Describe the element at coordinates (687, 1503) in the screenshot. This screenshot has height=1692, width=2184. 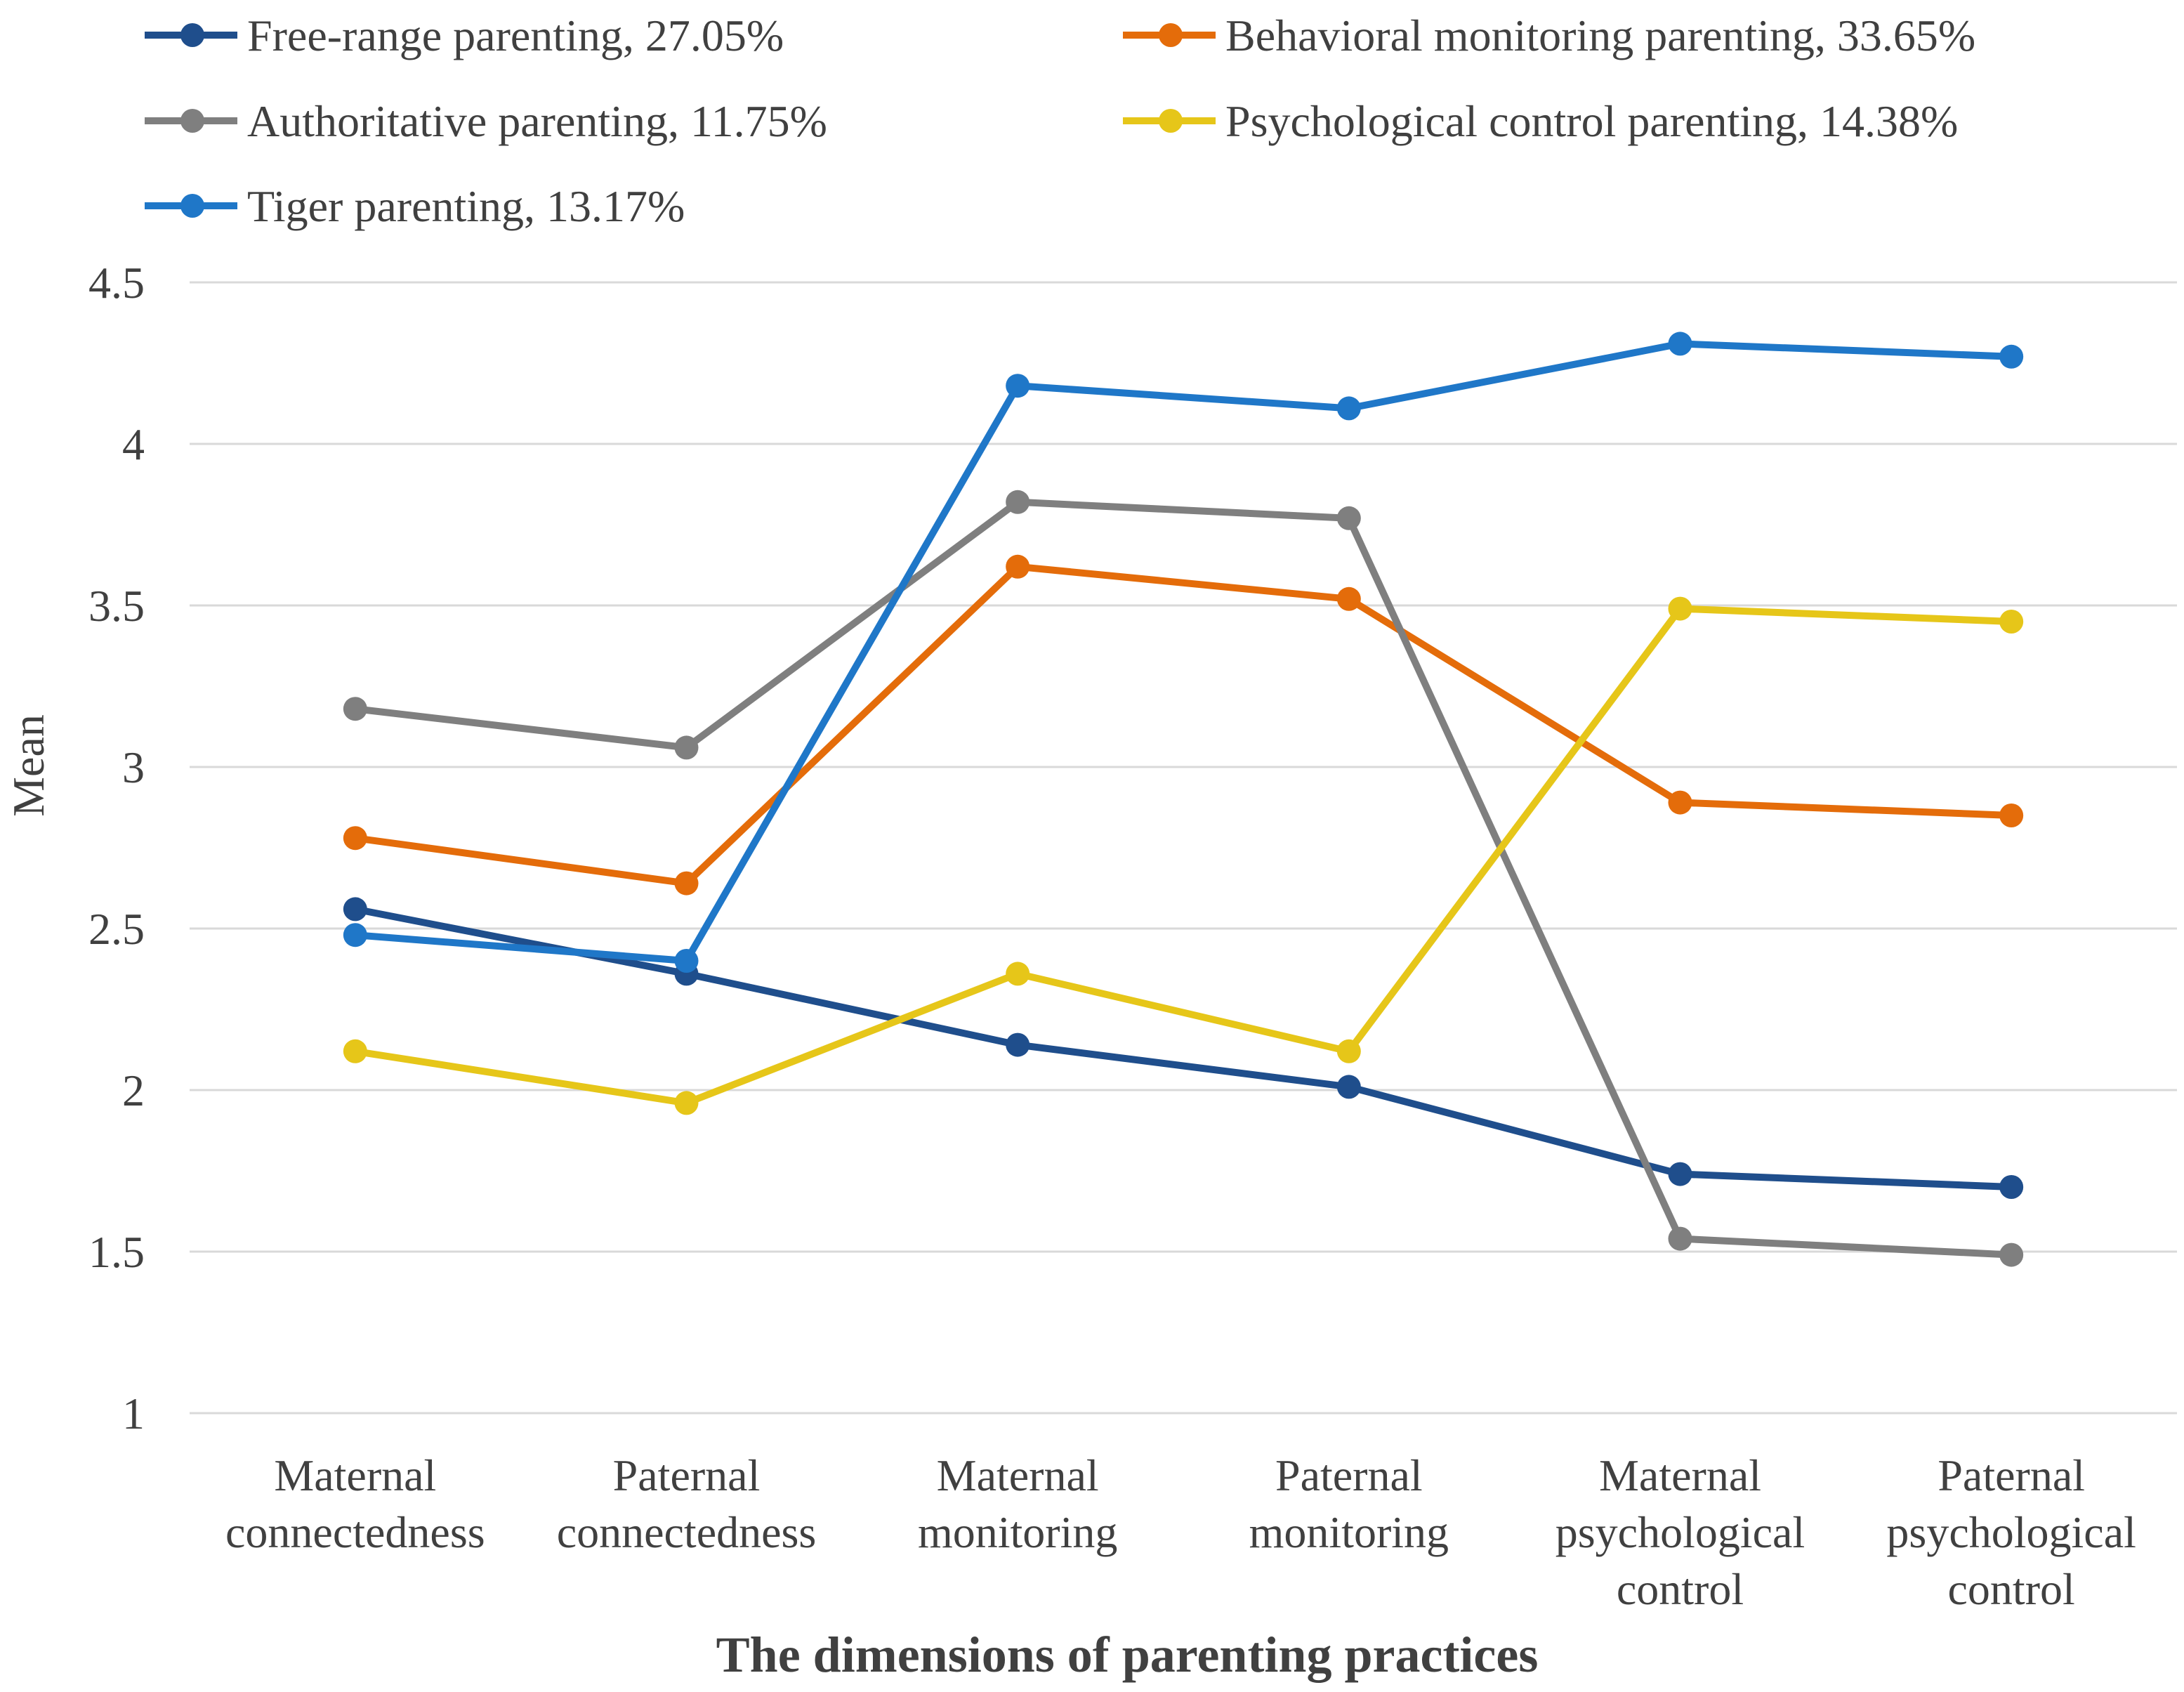
I see `x-tick-label: Paternal connectedness` at that location.